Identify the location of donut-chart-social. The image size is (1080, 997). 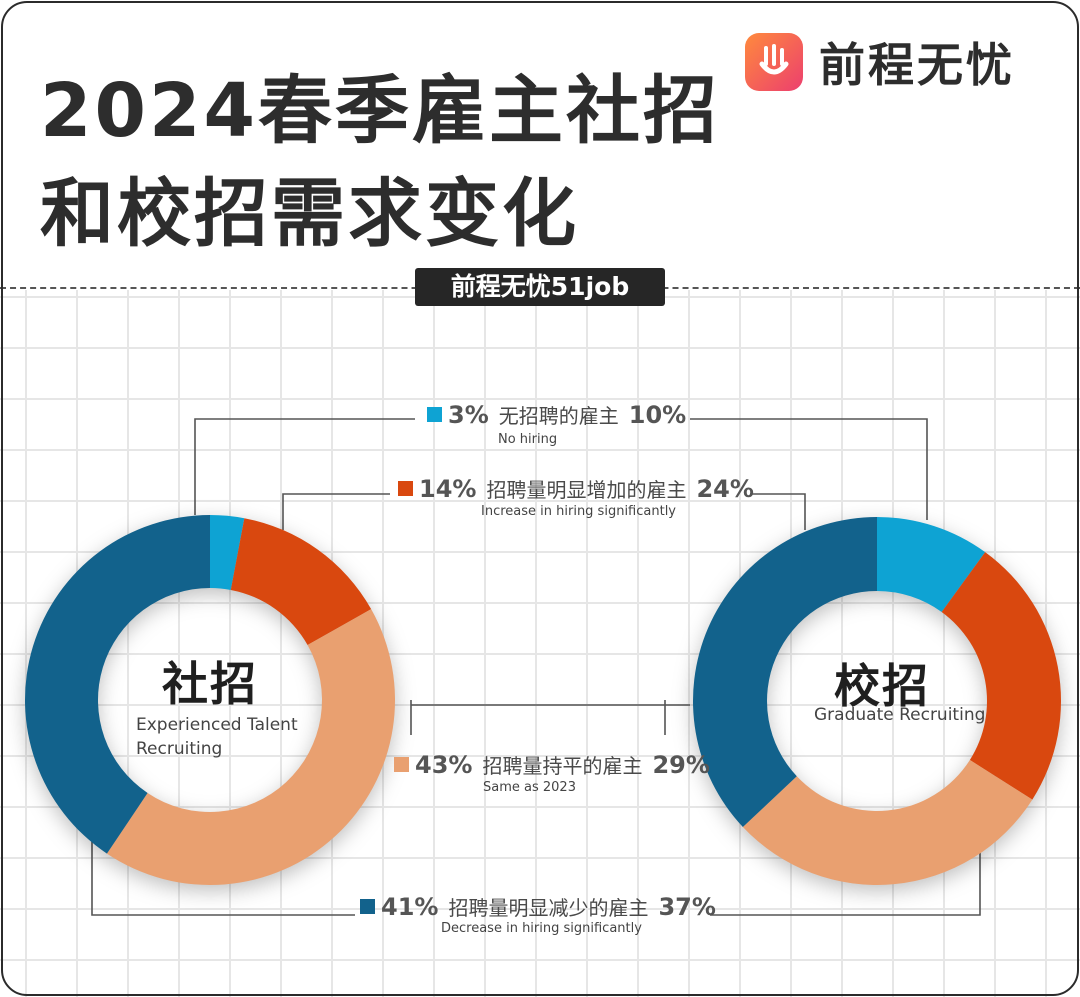
(210, 700).